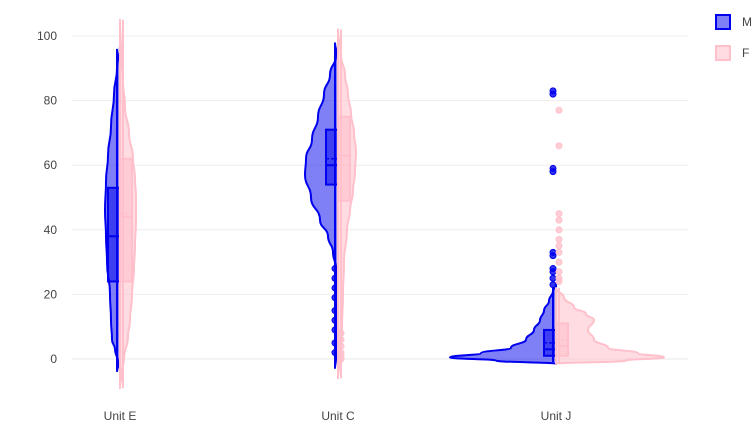 The image size is (756, 439). Describe the element at coordinates (51, 230) in the screenshot. I see `y-tick-label: 40` at that location.